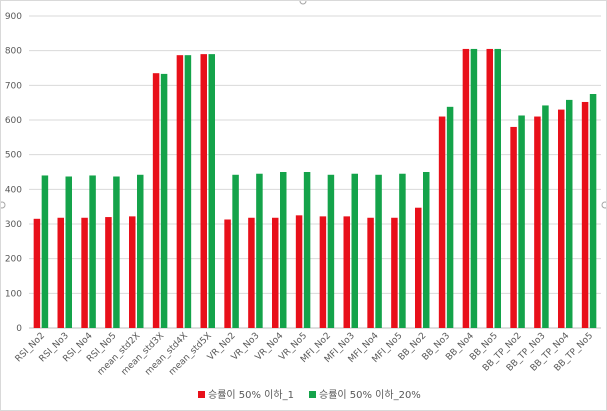 The height and width of the screenshot is (411, 607). Describe the element at coordinates (13, 260) in the screenshot. I see `y-tick-label: 200` at that location.